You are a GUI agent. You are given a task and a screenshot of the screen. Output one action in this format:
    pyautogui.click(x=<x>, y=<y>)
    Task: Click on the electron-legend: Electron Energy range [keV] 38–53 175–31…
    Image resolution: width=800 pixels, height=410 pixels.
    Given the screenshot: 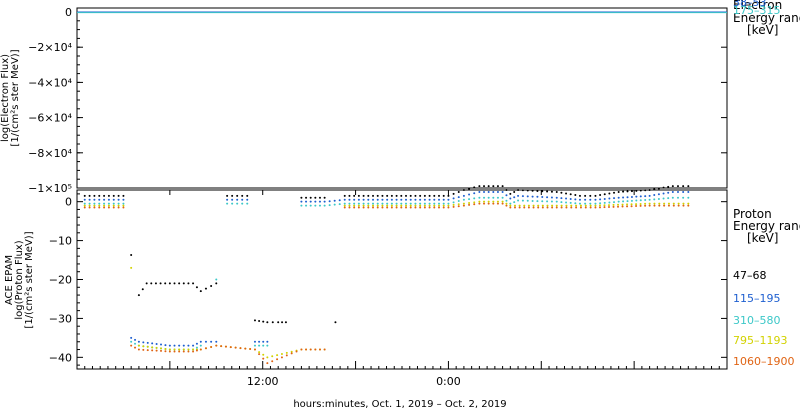 What is the action you would take?
    pyautogui.click(x=766, y=18)
    